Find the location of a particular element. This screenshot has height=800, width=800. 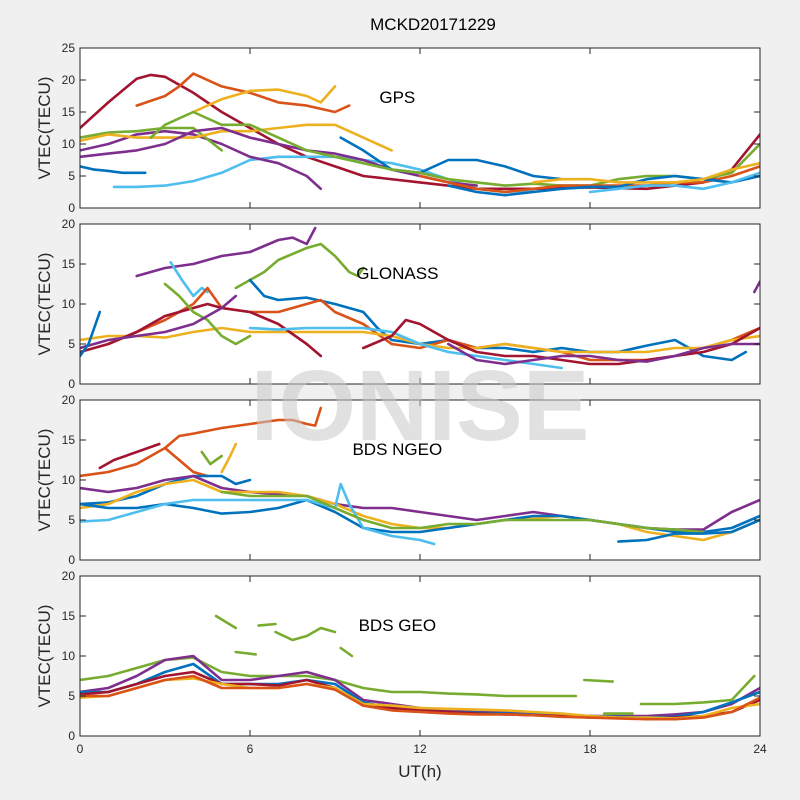

x-tick-label: 24 is located at coordinates (760, 749).